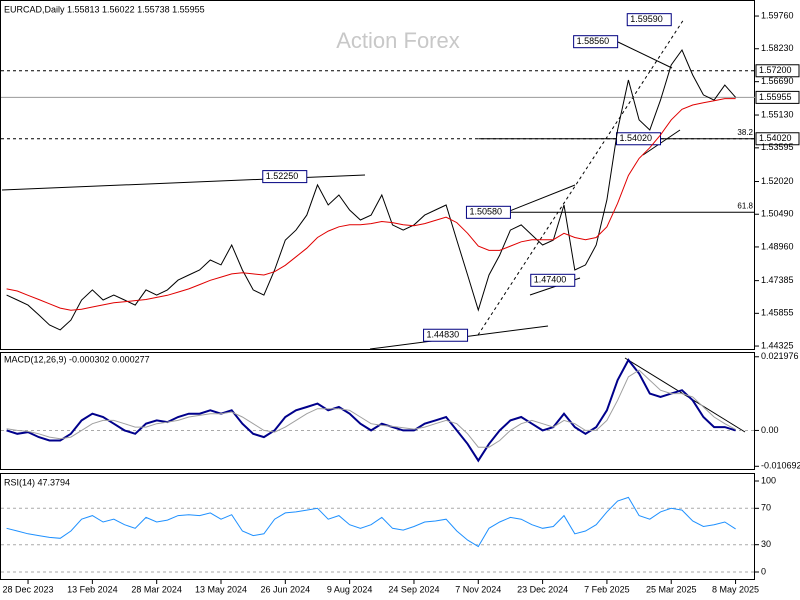 The image size is (800, 600). I want to click on y-tick-label: 0, so click(763, 571).